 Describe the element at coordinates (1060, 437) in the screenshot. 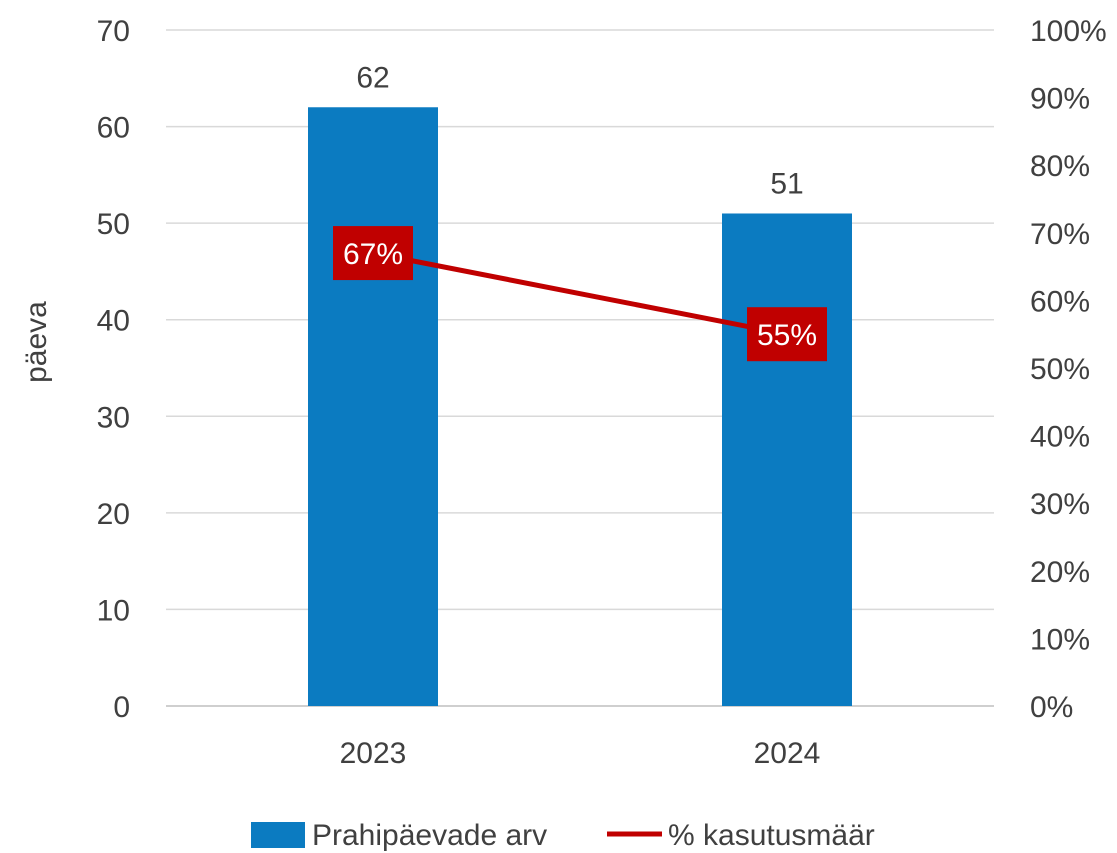

I see `y2-tick-label: 40%` at that location.